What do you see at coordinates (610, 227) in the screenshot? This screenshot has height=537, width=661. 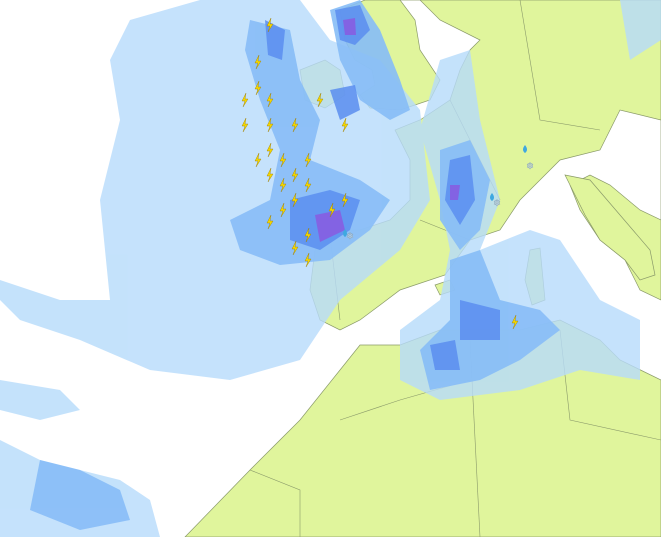 I see `italy` at bounding box center [610, 227].